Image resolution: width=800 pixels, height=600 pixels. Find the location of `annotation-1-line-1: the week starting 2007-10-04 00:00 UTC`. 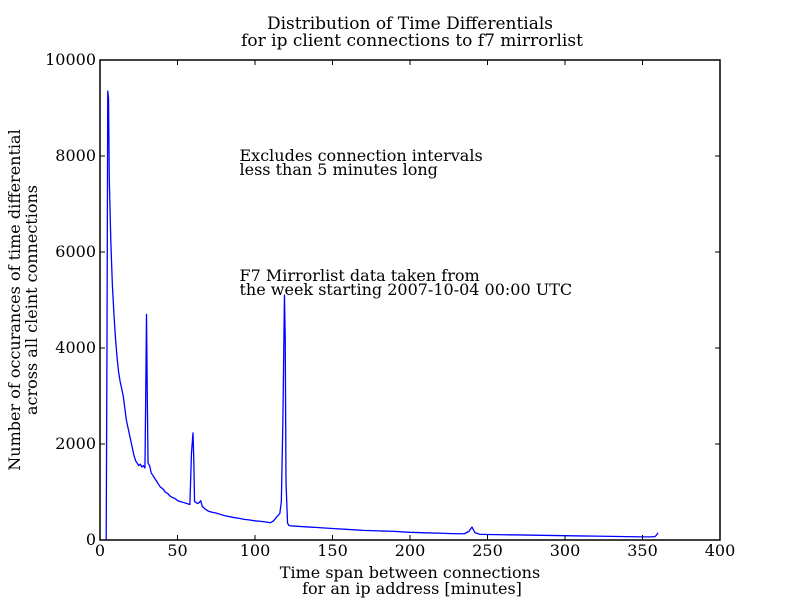

annotation-1-line-1: the week starting 2007-10-04 00:00 UTC is located at coordinates (406, 289).